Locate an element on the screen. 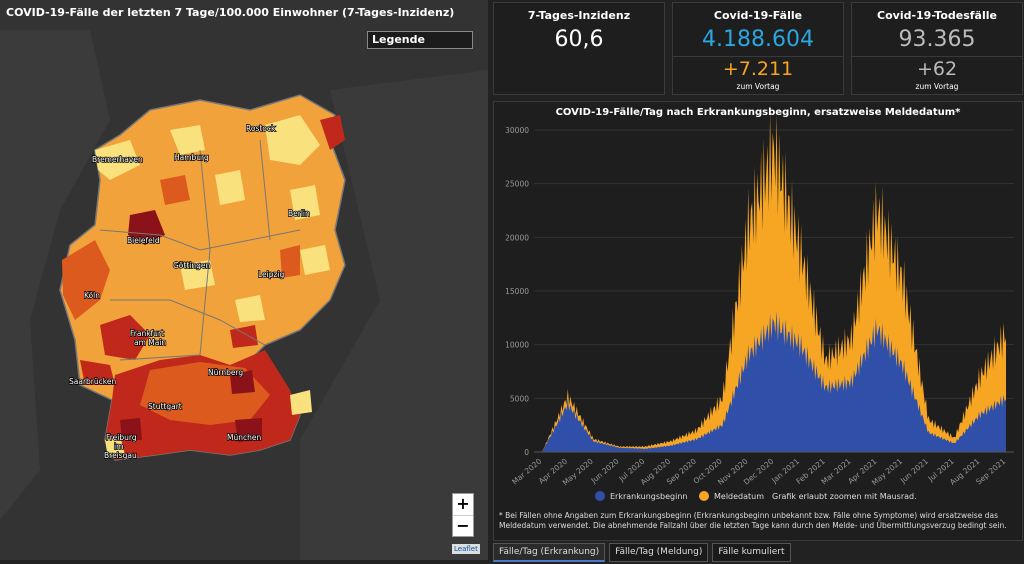  y-tick-label: 20000 is located at coordinates (517, 237).